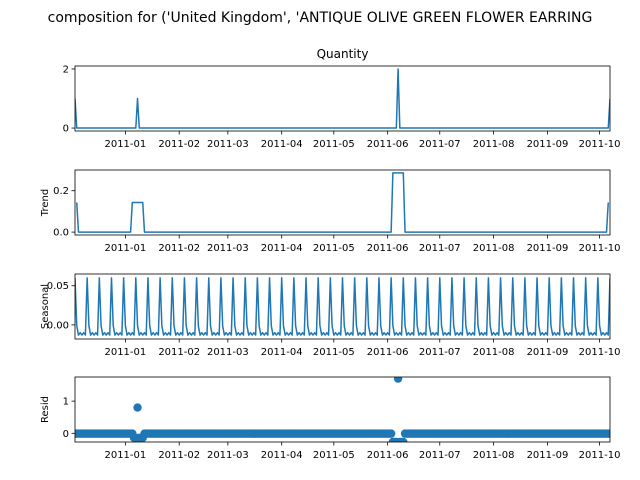  Describe the element at coordinates (343, 54) in the screenshot. I see `panel-title: Quantity` at that location.